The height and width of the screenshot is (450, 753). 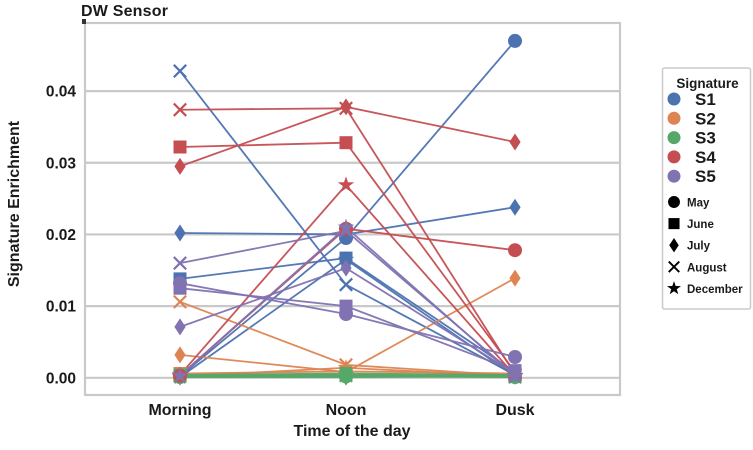 What do you see at coordinates (705, 138) in the screenshot?
I see `legend-signature-label: S3` at bounding box center [705, 138].